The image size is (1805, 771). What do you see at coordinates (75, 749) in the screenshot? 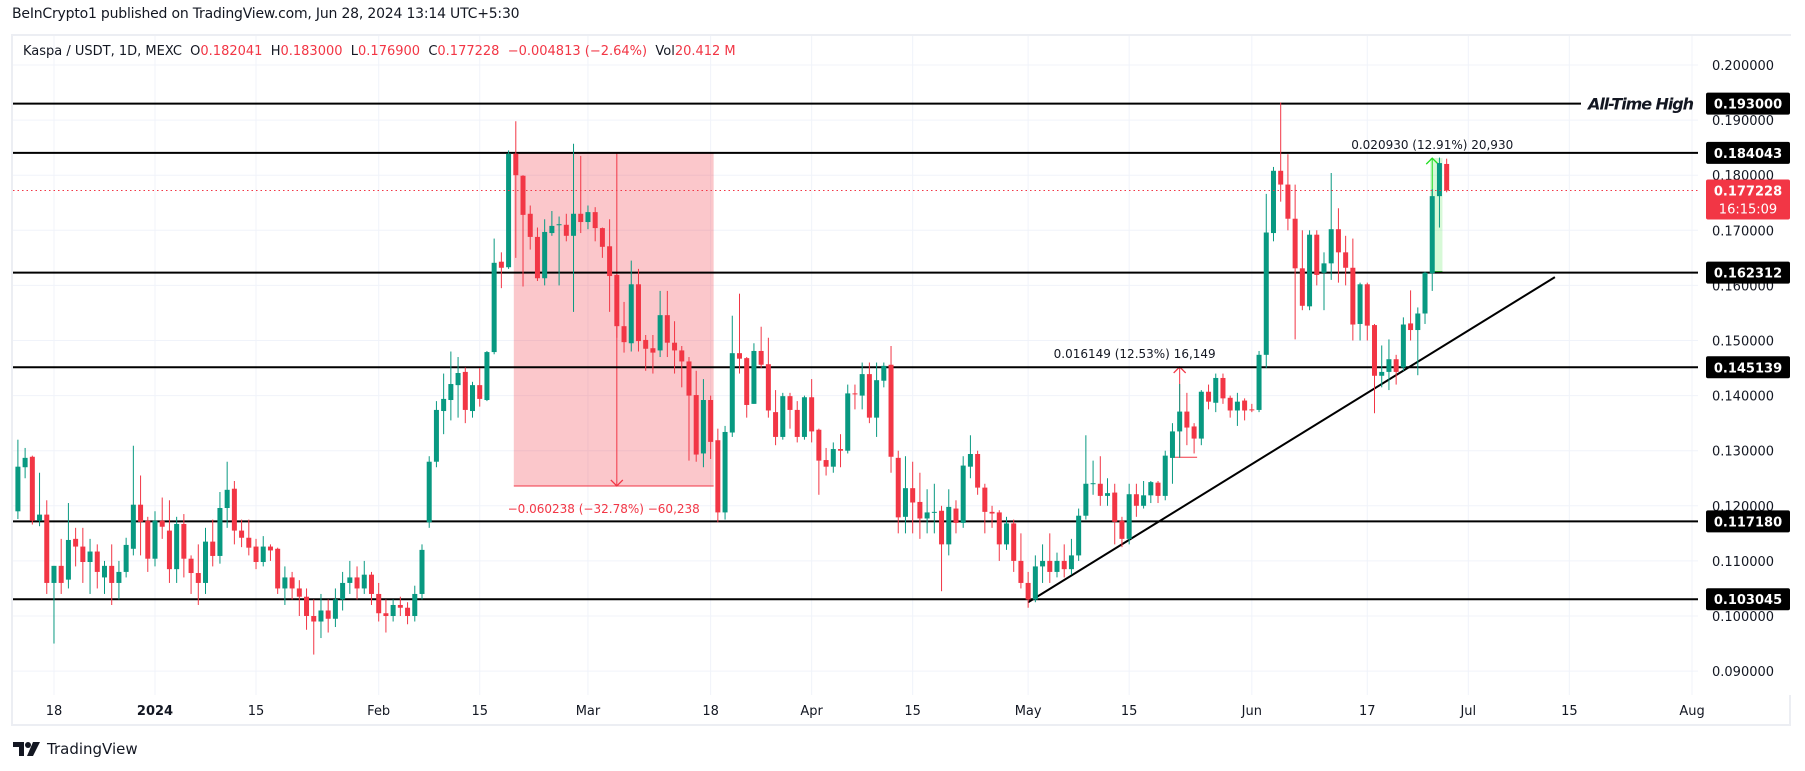
I see `tradingview-logo: TradingView` at bounding box center [75, 749].